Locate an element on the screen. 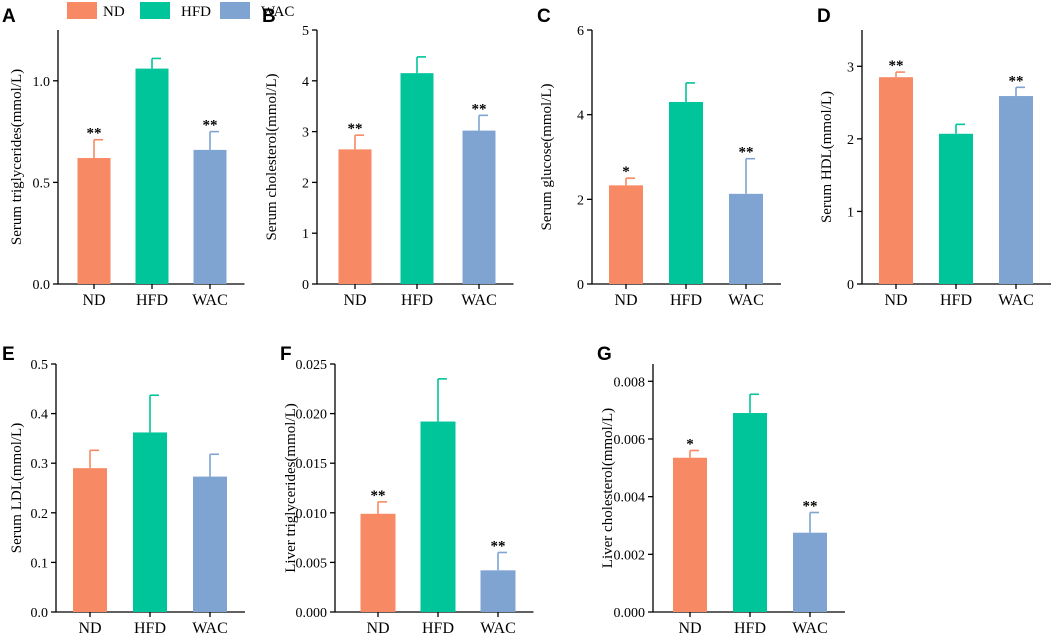  y-tick-label: 0.4 is located at coordinates (40, 415).